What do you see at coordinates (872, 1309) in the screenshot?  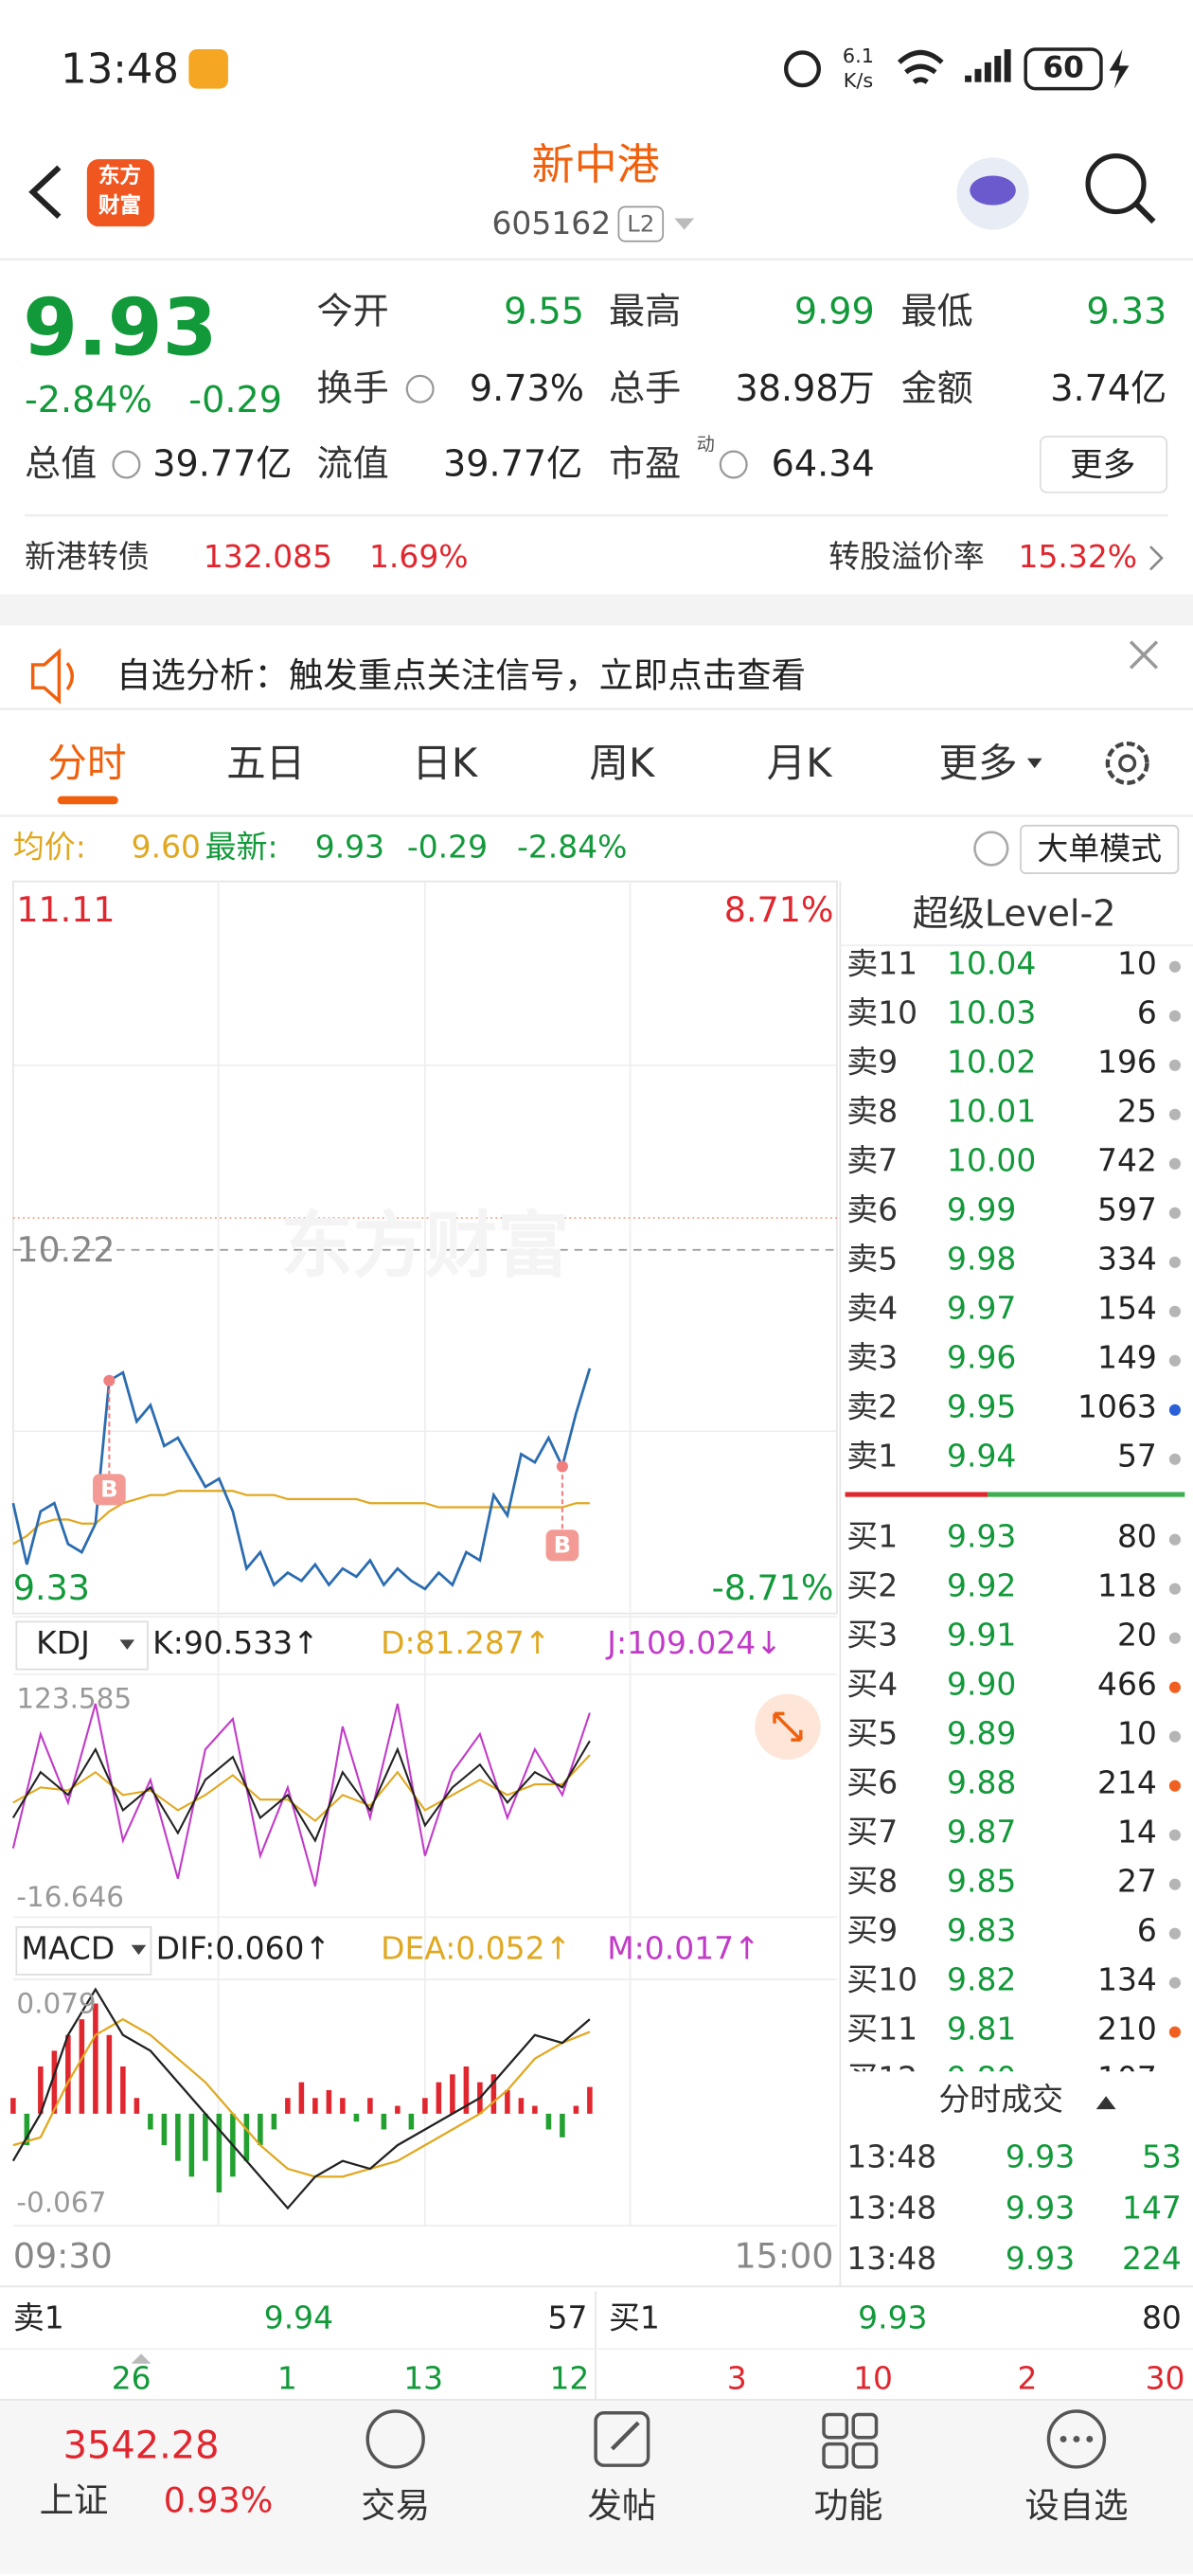 I see `level-label: 卖4` at bounding box center [872, 1309].